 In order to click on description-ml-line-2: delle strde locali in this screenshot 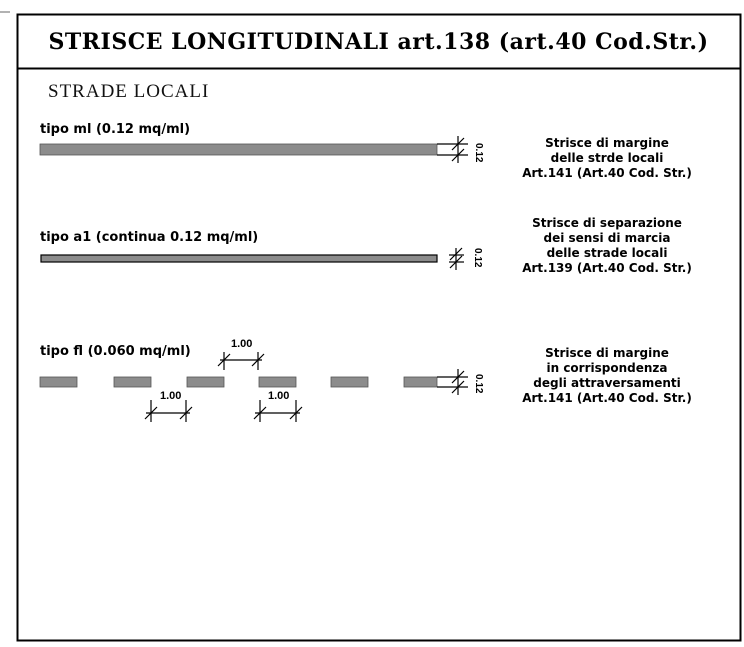, I will do `click(607, 158)`.